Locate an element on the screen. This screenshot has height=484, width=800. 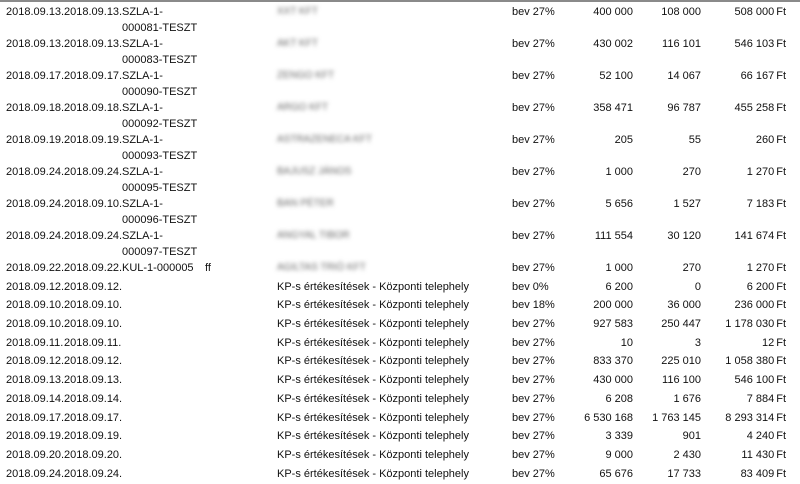
vat-amount-cell: 30 120 is located at coordinates (684, 236).